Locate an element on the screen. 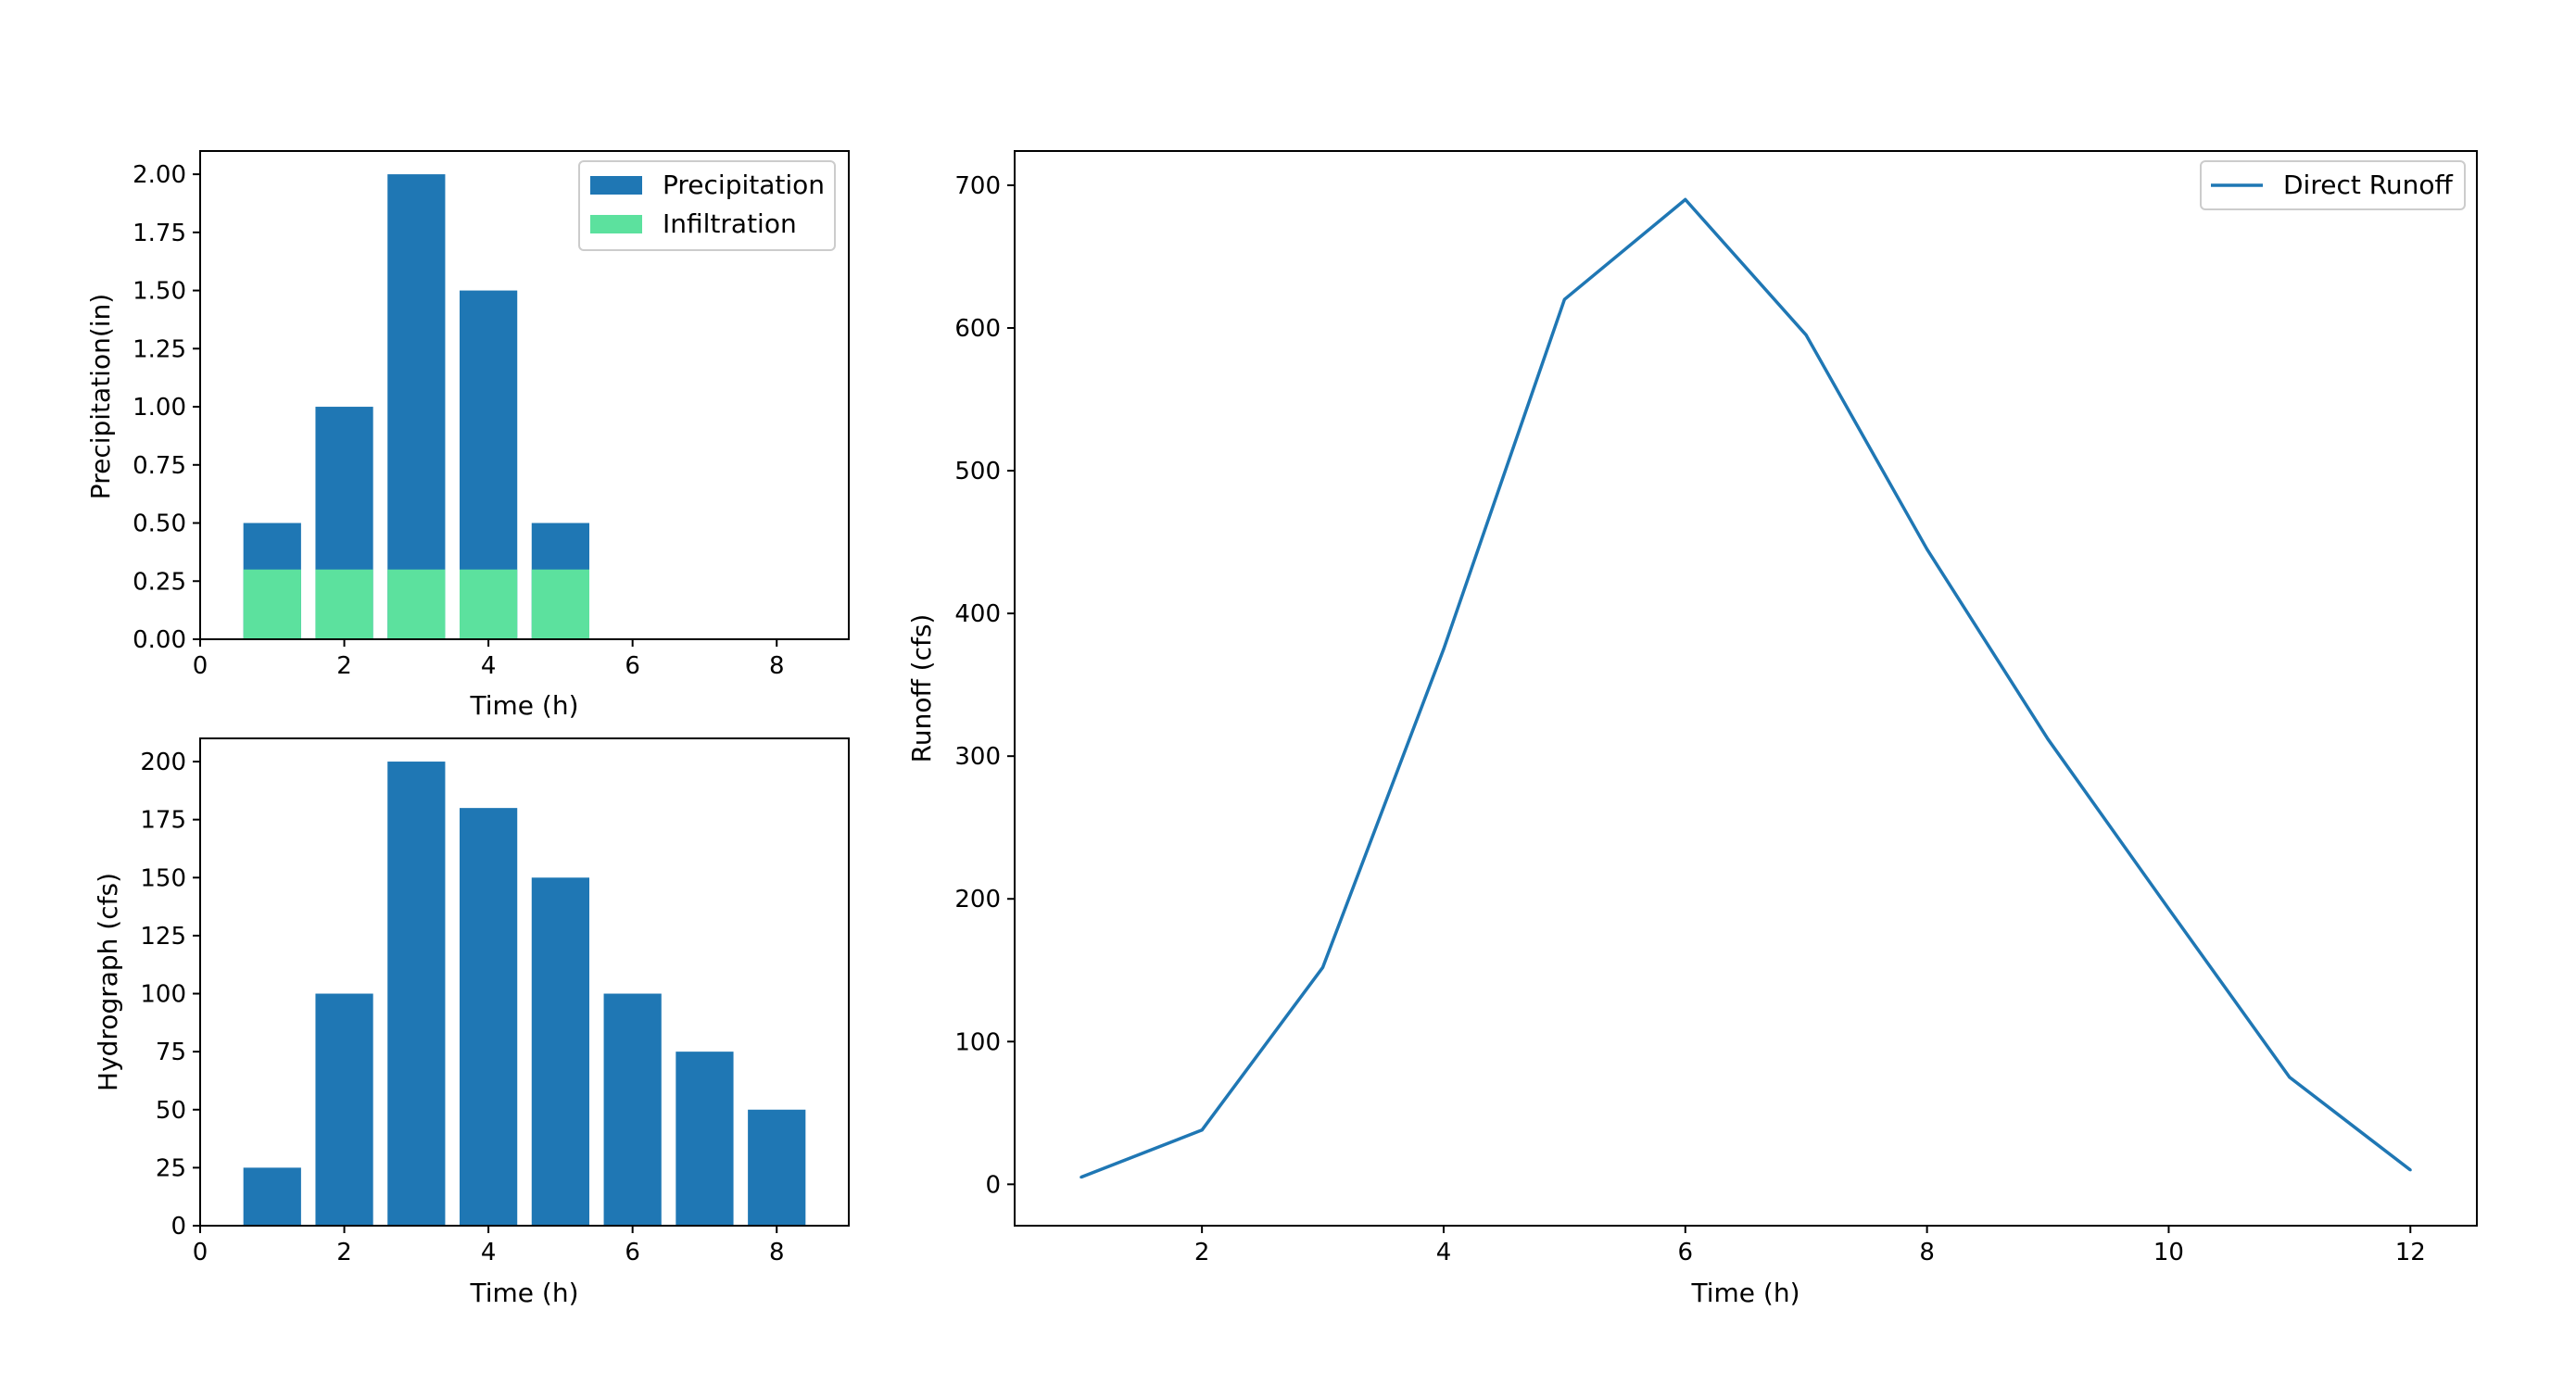  hydrograph-x-tick-label: 8 is located at coordinates (777, 1252).